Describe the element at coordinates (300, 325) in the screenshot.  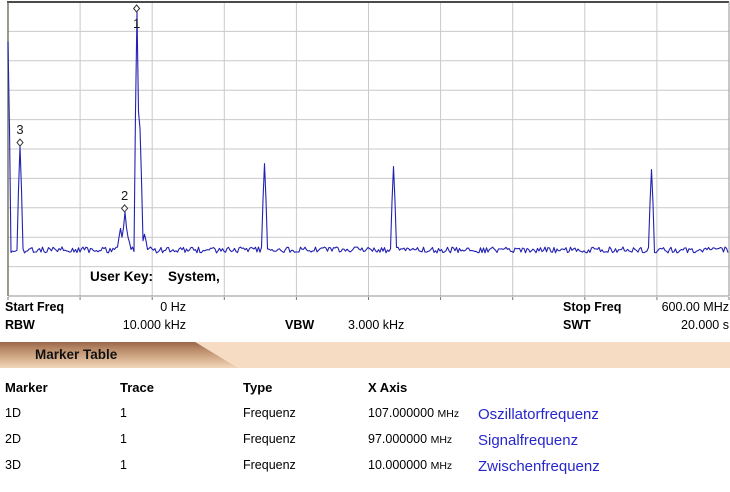
I see `vbw-label: VBW` at that location.